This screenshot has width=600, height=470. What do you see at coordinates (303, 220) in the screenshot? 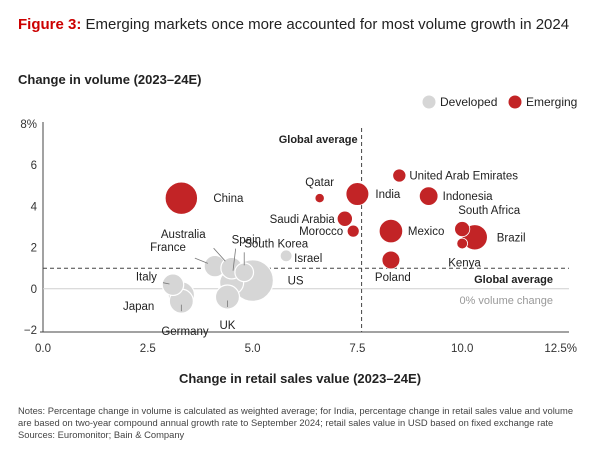
I see `point-label-saudi-arabia: Saudi Arabia` at bounding box center [303, 220].